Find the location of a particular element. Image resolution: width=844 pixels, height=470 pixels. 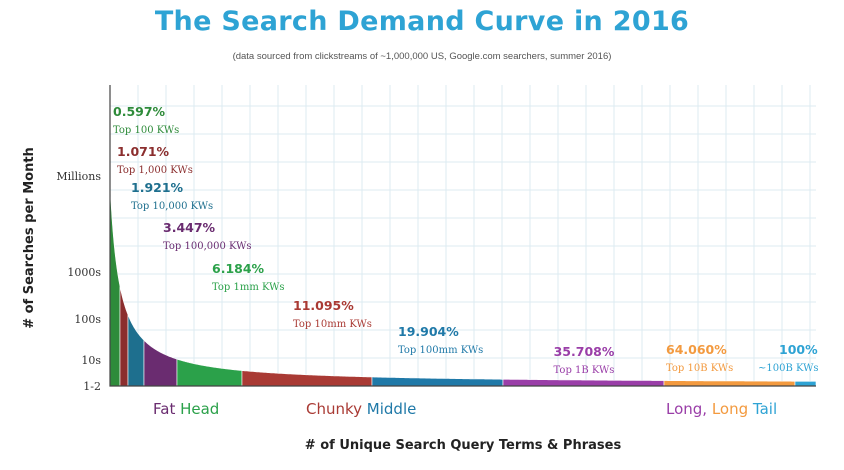

segment-percent-10: 100% is located at coordinates (798, 349).